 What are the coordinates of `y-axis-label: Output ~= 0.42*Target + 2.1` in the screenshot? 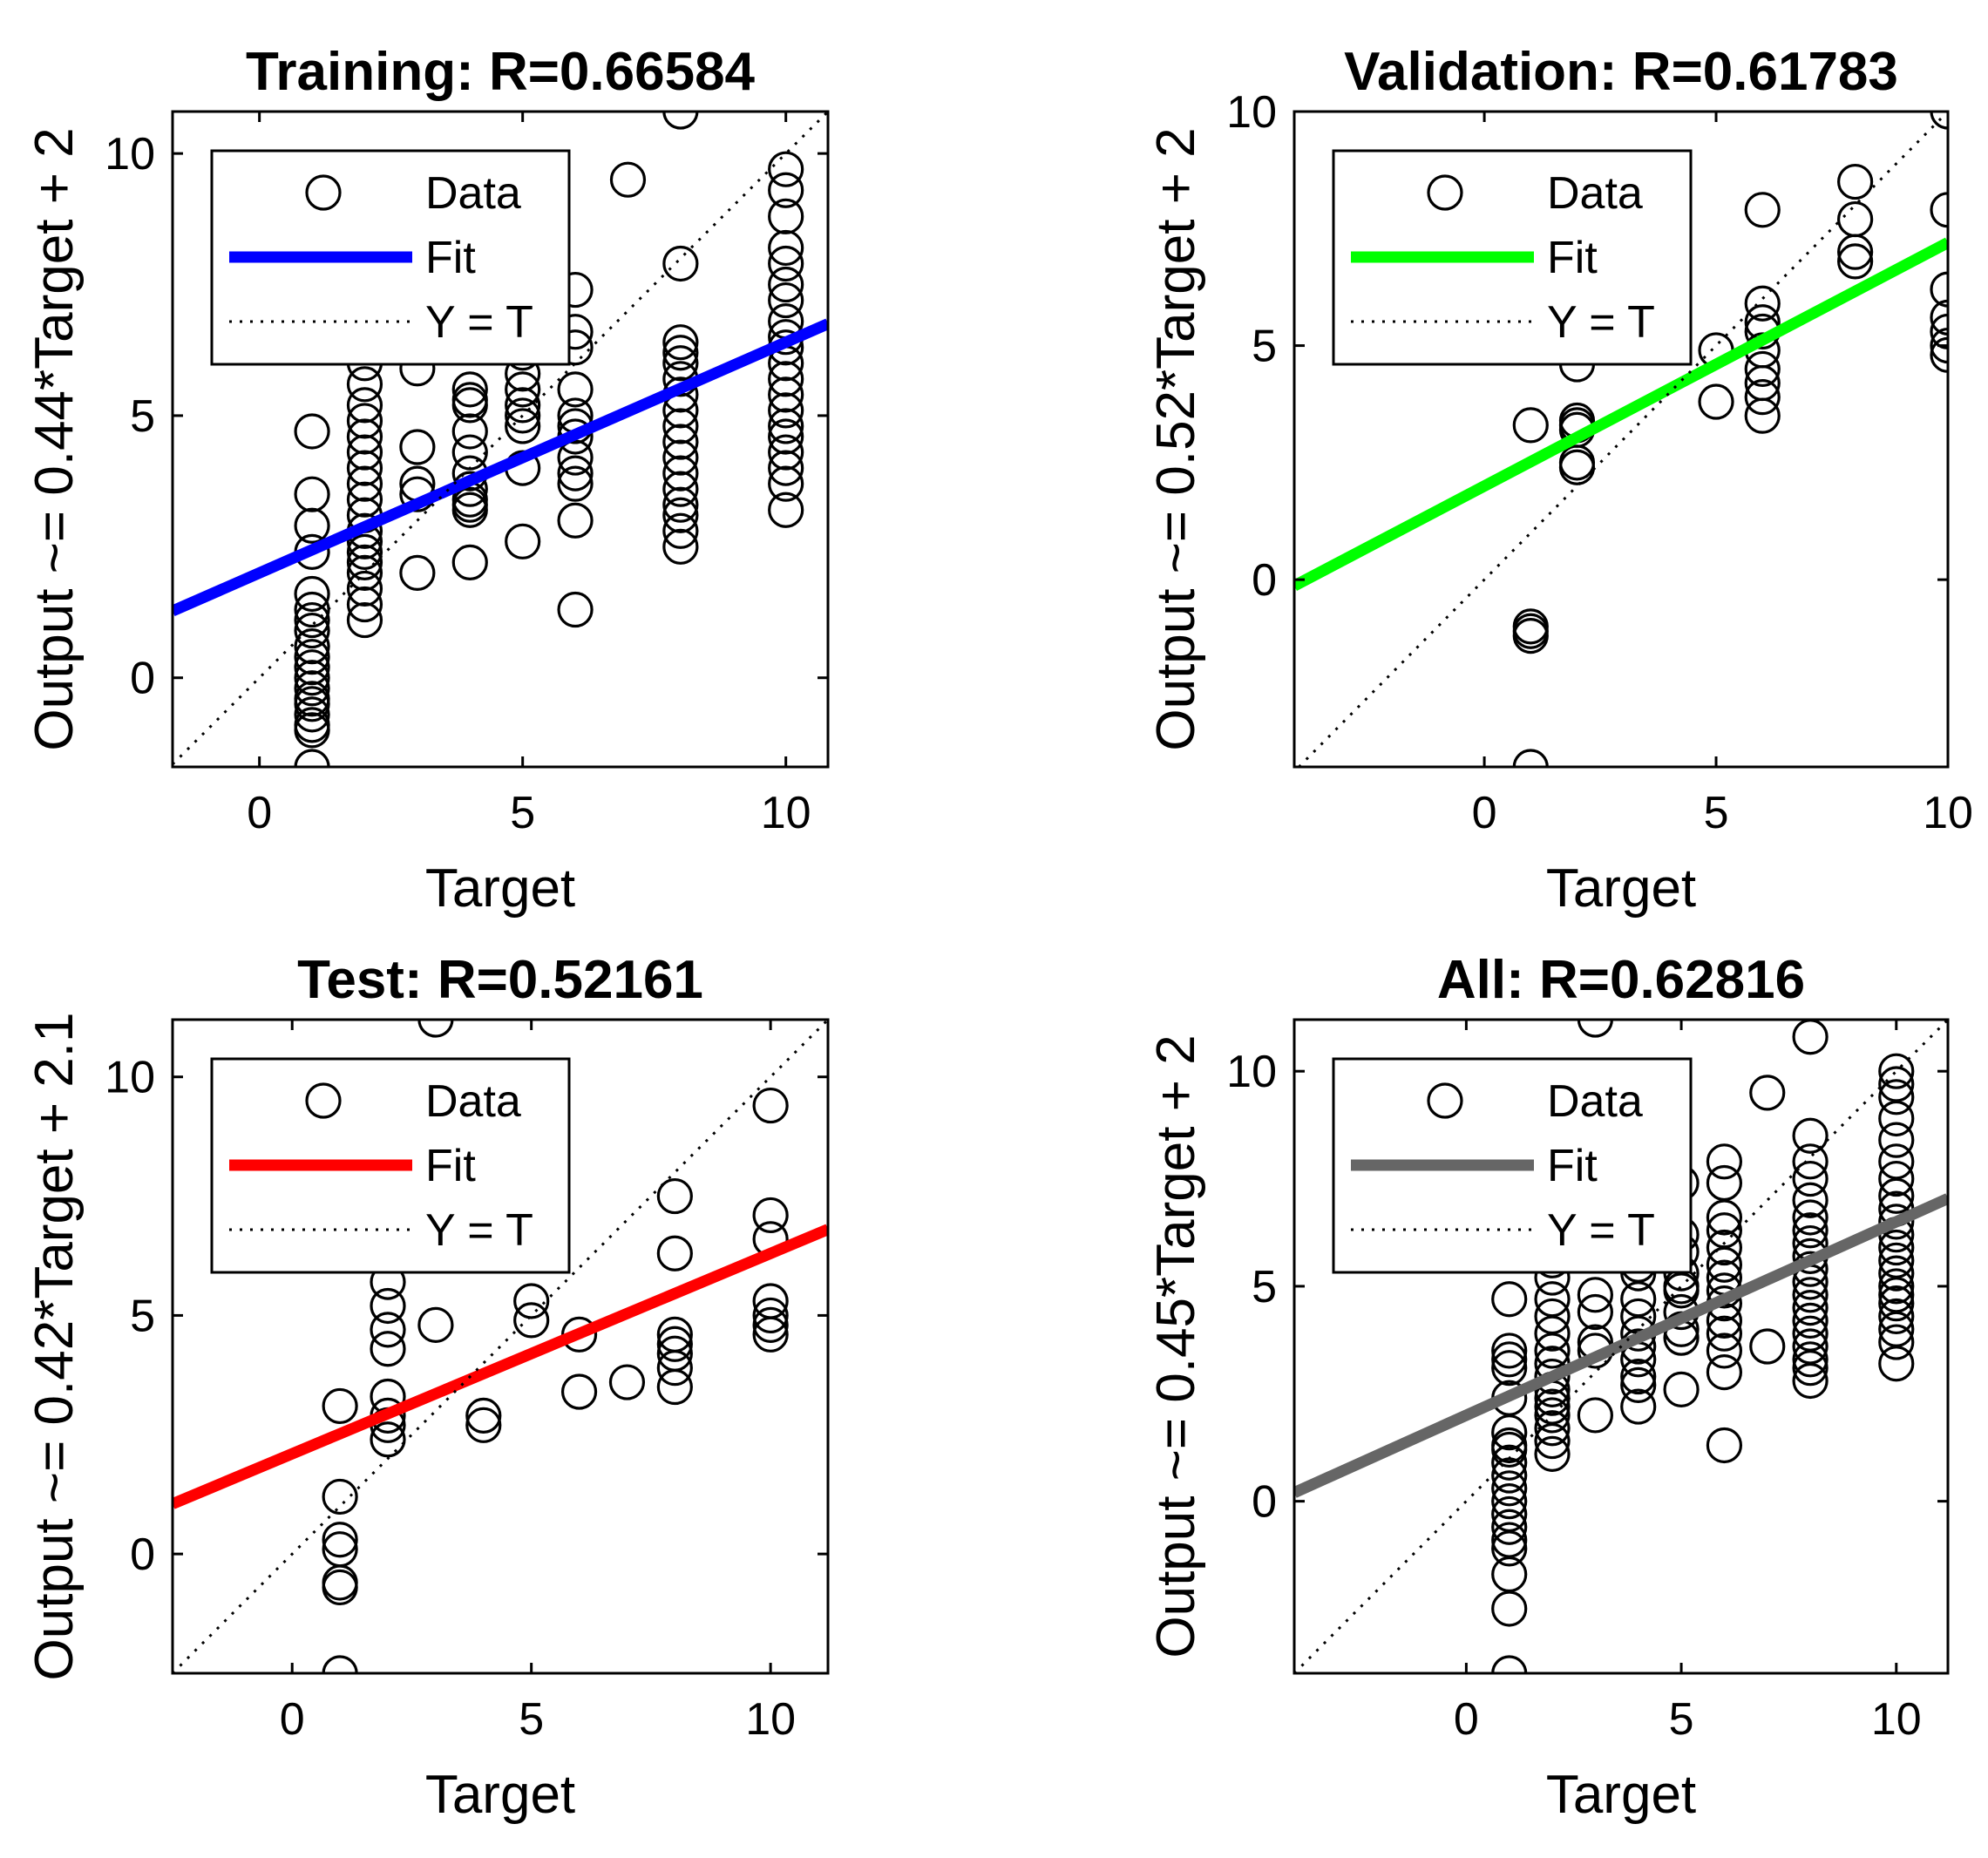 It's located at (55, 1347).